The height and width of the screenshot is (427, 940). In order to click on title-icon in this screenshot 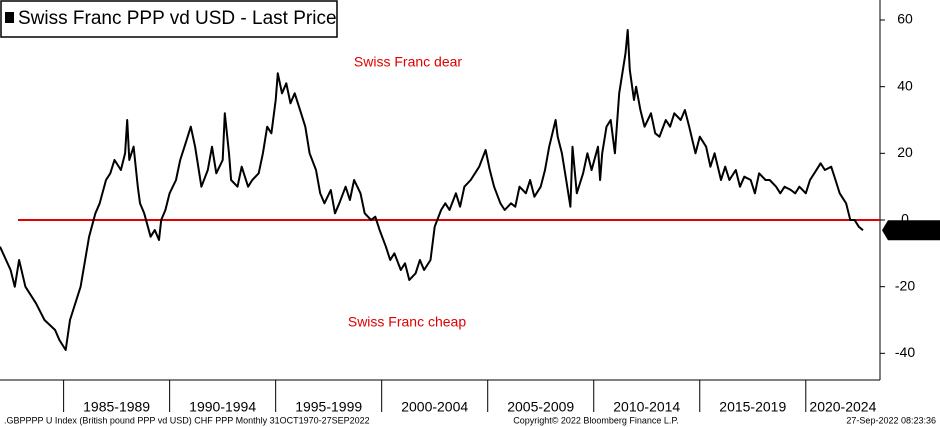, I will do `click(9, 17)`.